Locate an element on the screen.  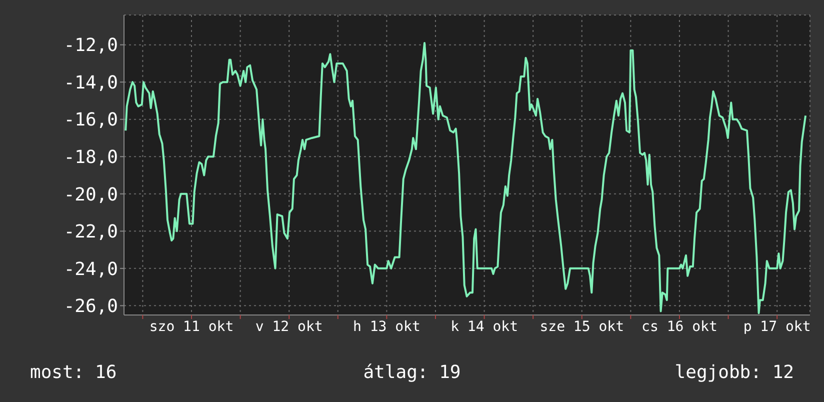
y-tick-label: -18,0 is located at coordinates (91, 157).